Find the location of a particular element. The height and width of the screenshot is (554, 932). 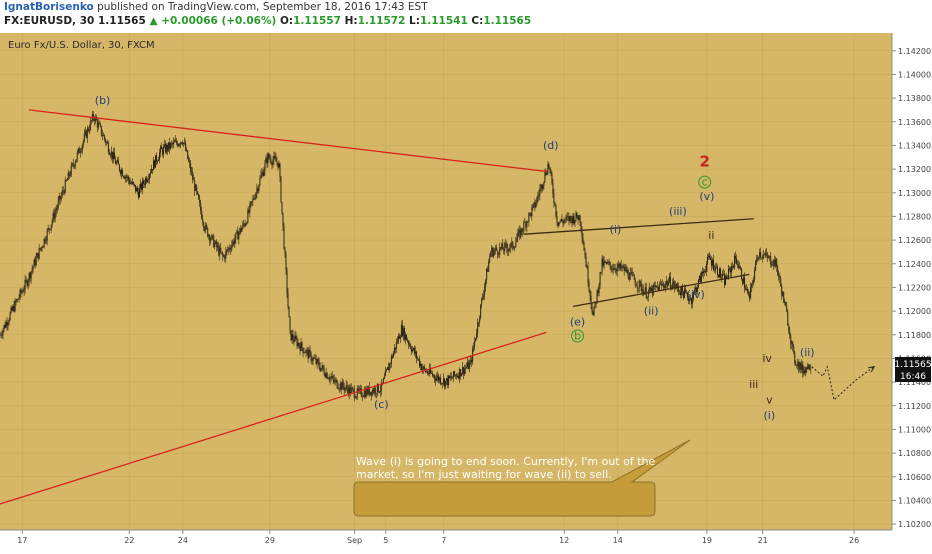

y-tick-label: 1.12400 is located at coordinates (914, 264).